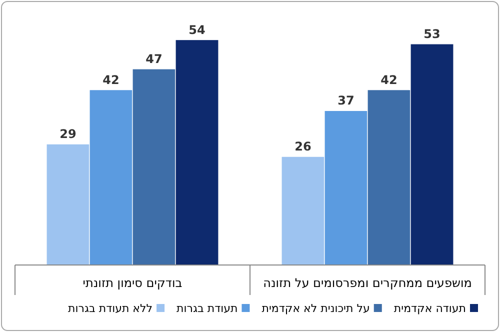  What do you see at coordinates (110, 308) in the screenshot?
I see `legend-label: ללא תעודת בגרות` at bounding box center [110, 308].